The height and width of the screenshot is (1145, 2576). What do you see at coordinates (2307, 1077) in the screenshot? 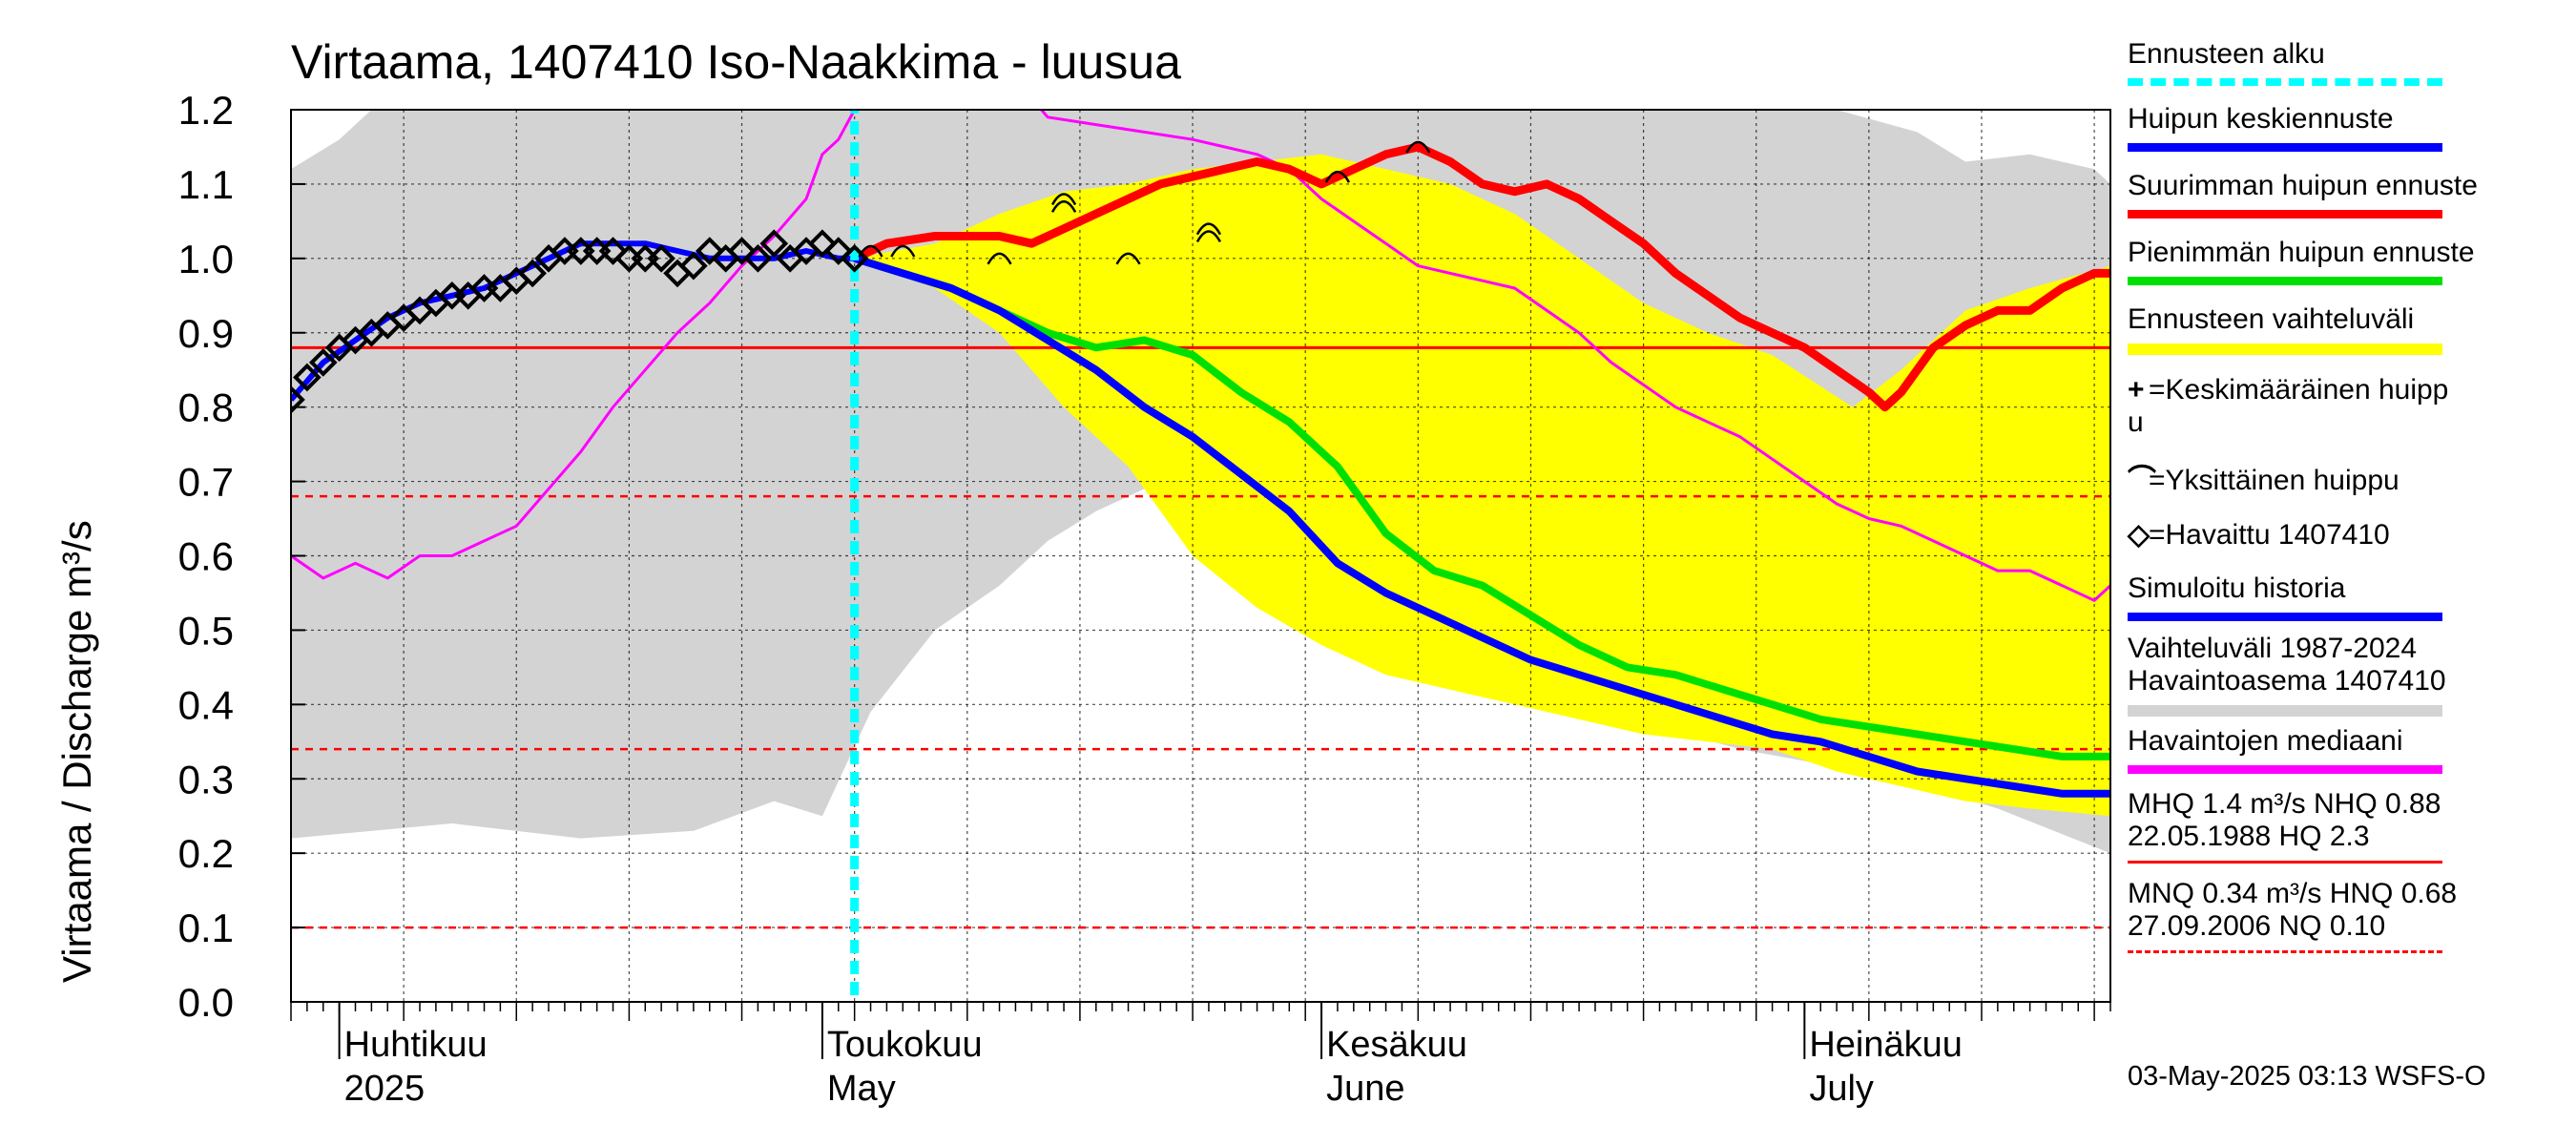
I see `timestamp-footer: 03-May-2025 03:13 WSFS-O` at bounding box center [2307, 1077].